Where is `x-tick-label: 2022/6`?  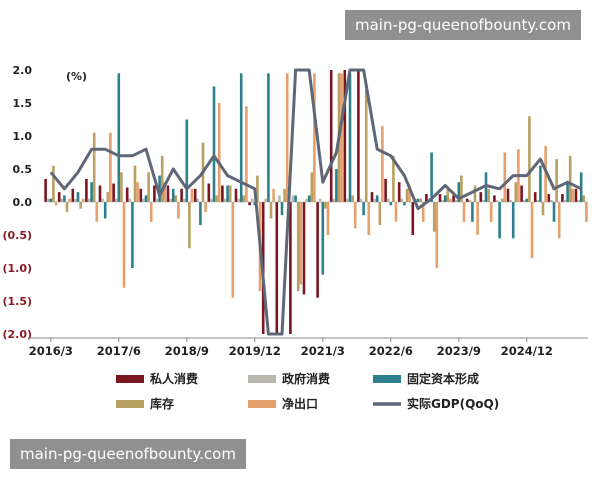 x-tick-label: 2022/6 is located at coordinates (391, 351).